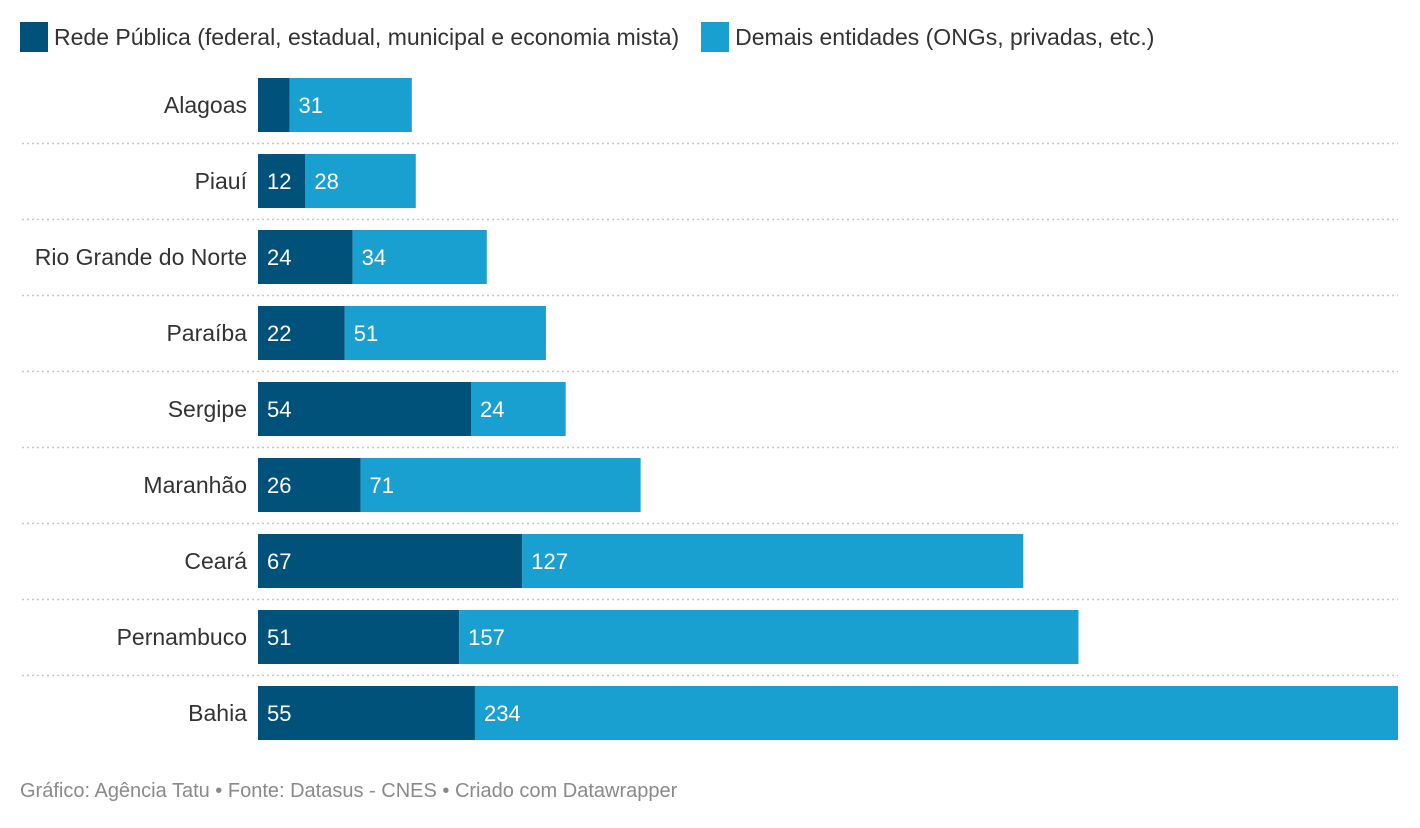 The width and height of the screenshot is (1420, 828). Describe the element at coordinates (715, 37) in the screenshot. I see `legend-swatch-other` at that location.